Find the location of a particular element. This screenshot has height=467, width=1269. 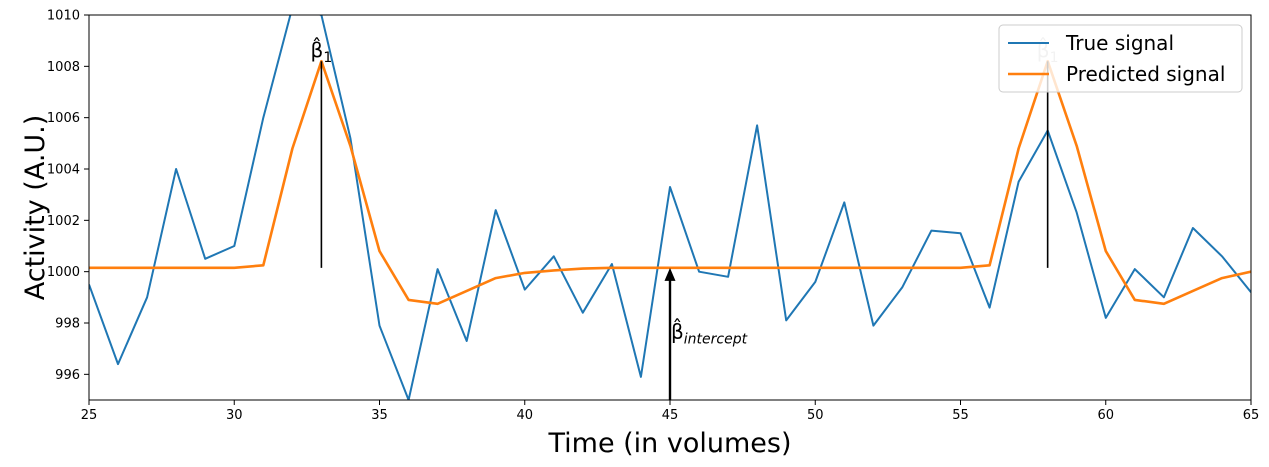

x-tick-label: 50 is located at coordinates (815, 415).